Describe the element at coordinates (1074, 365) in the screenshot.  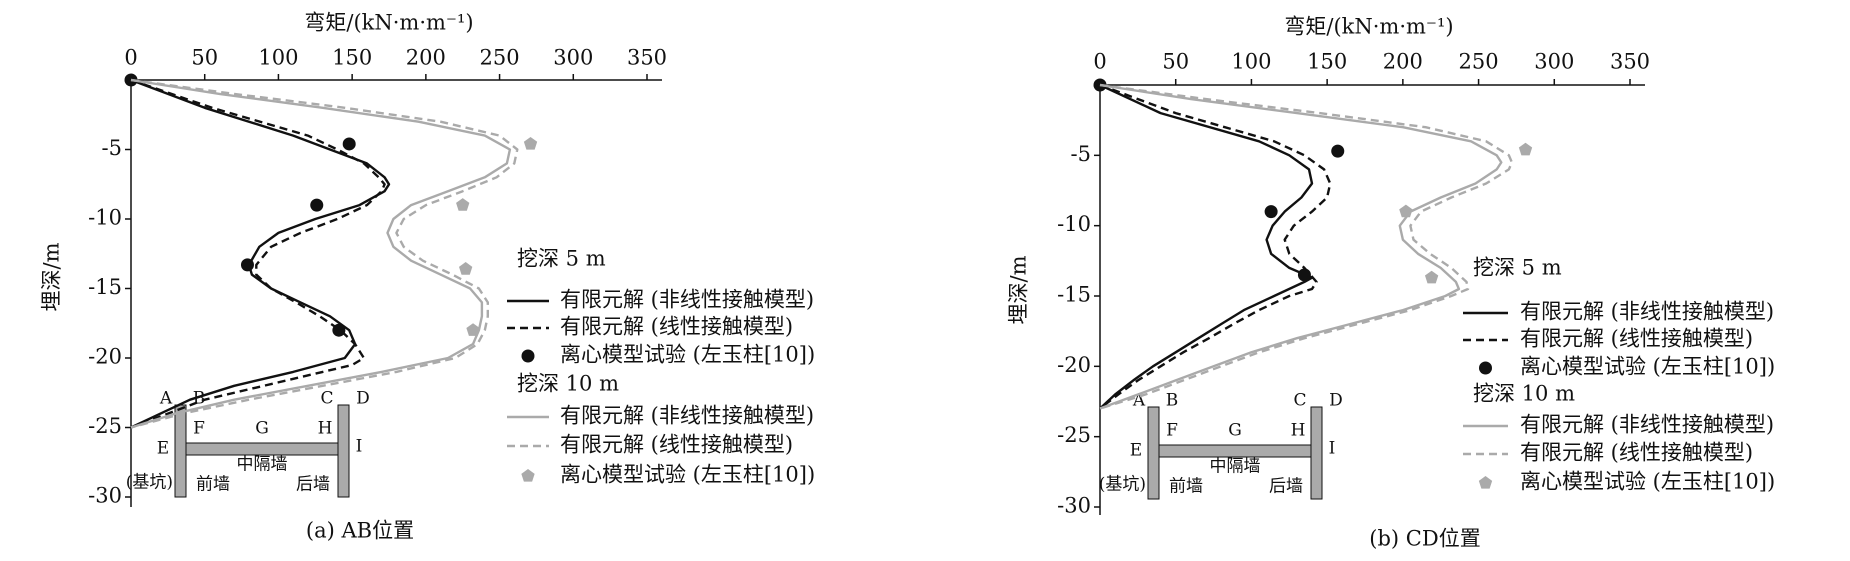
I see `y-tick-label: -20` at that location.